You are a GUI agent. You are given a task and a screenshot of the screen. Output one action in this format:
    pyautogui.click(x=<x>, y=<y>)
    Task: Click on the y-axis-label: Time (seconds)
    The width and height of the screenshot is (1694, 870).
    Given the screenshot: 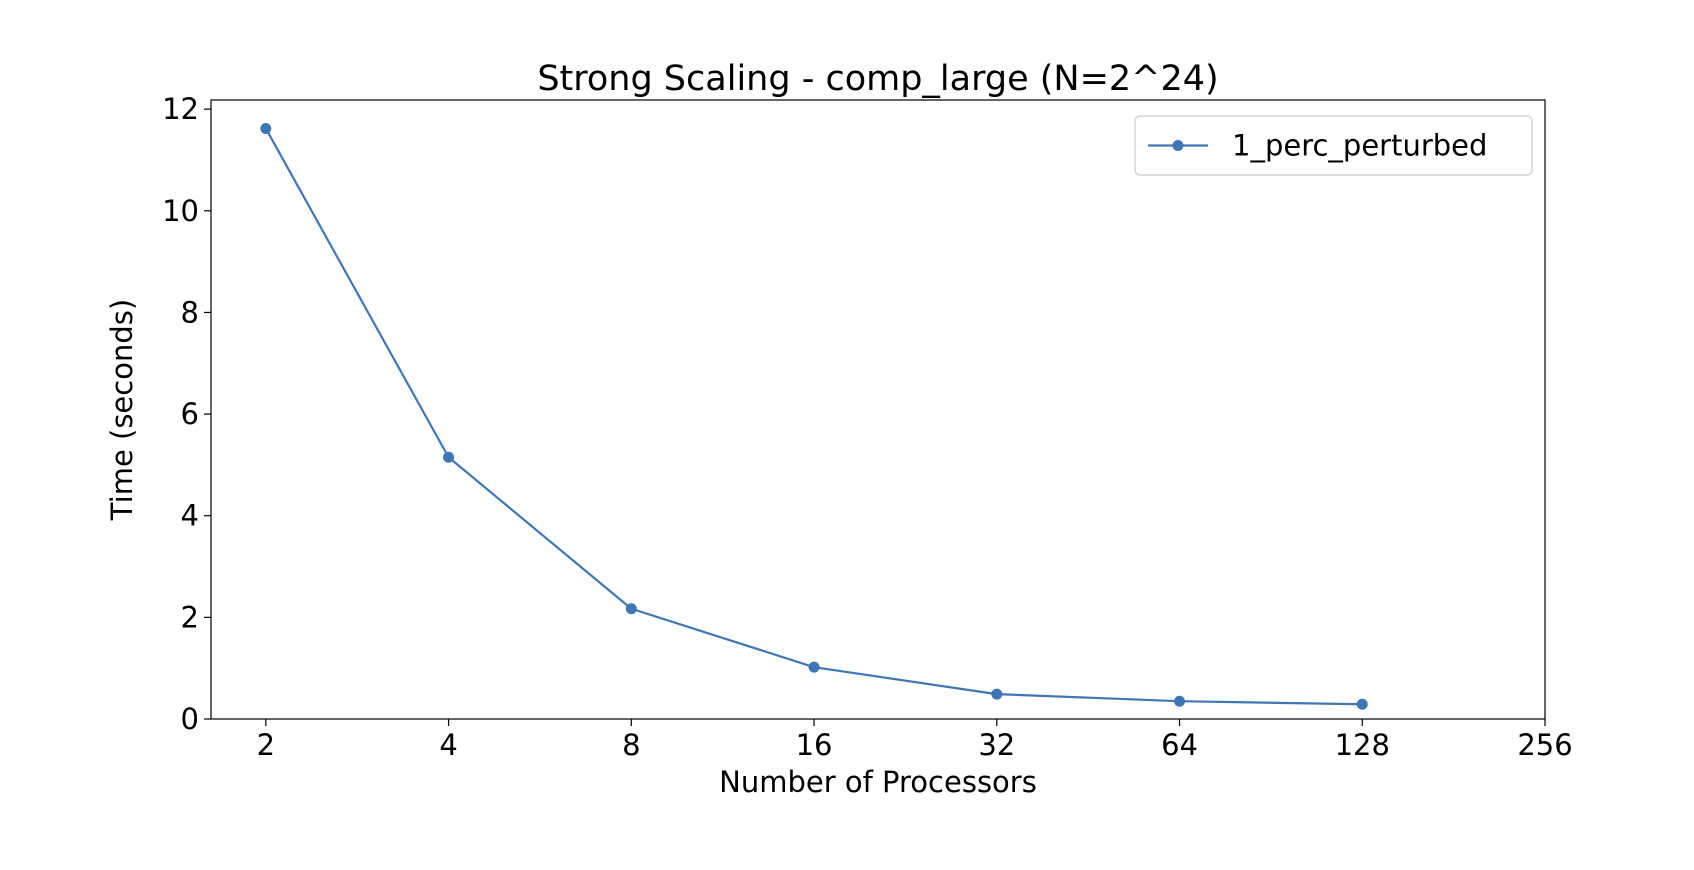 What is the action you would take?
    pyautogui.click(x=122, y=410)
    